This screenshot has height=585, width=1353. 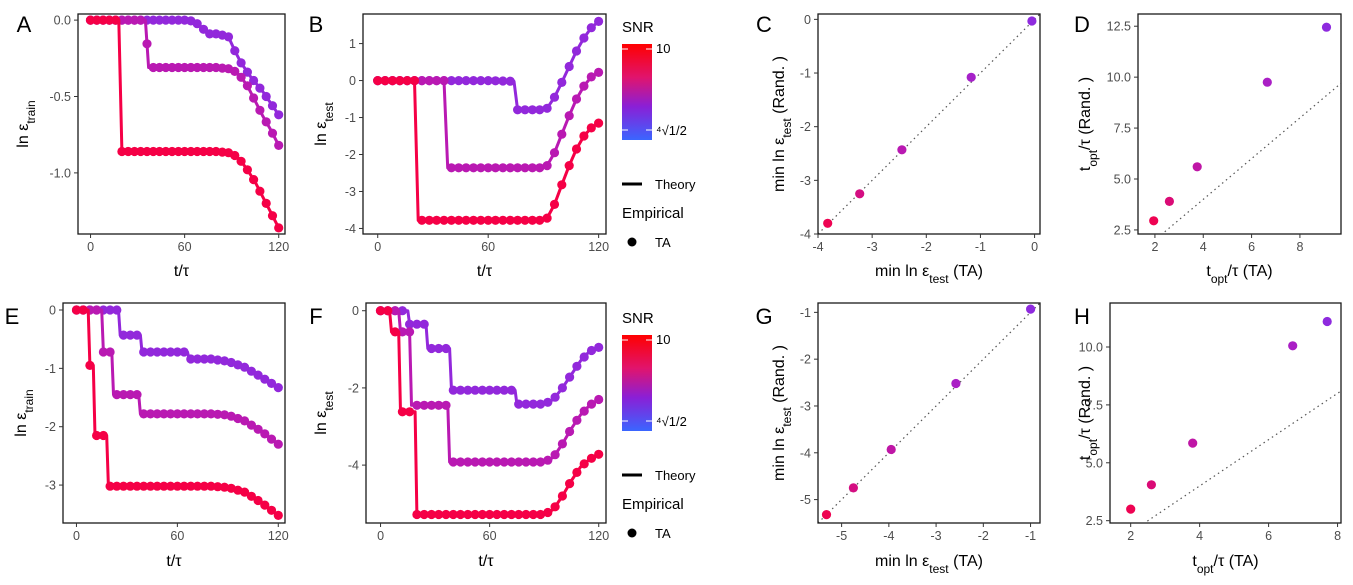 What do you see at coordinates (929, 564) in the screenshot?
I see `axis-title: min ln εtest (TA)` at bounding box center [929, 564].